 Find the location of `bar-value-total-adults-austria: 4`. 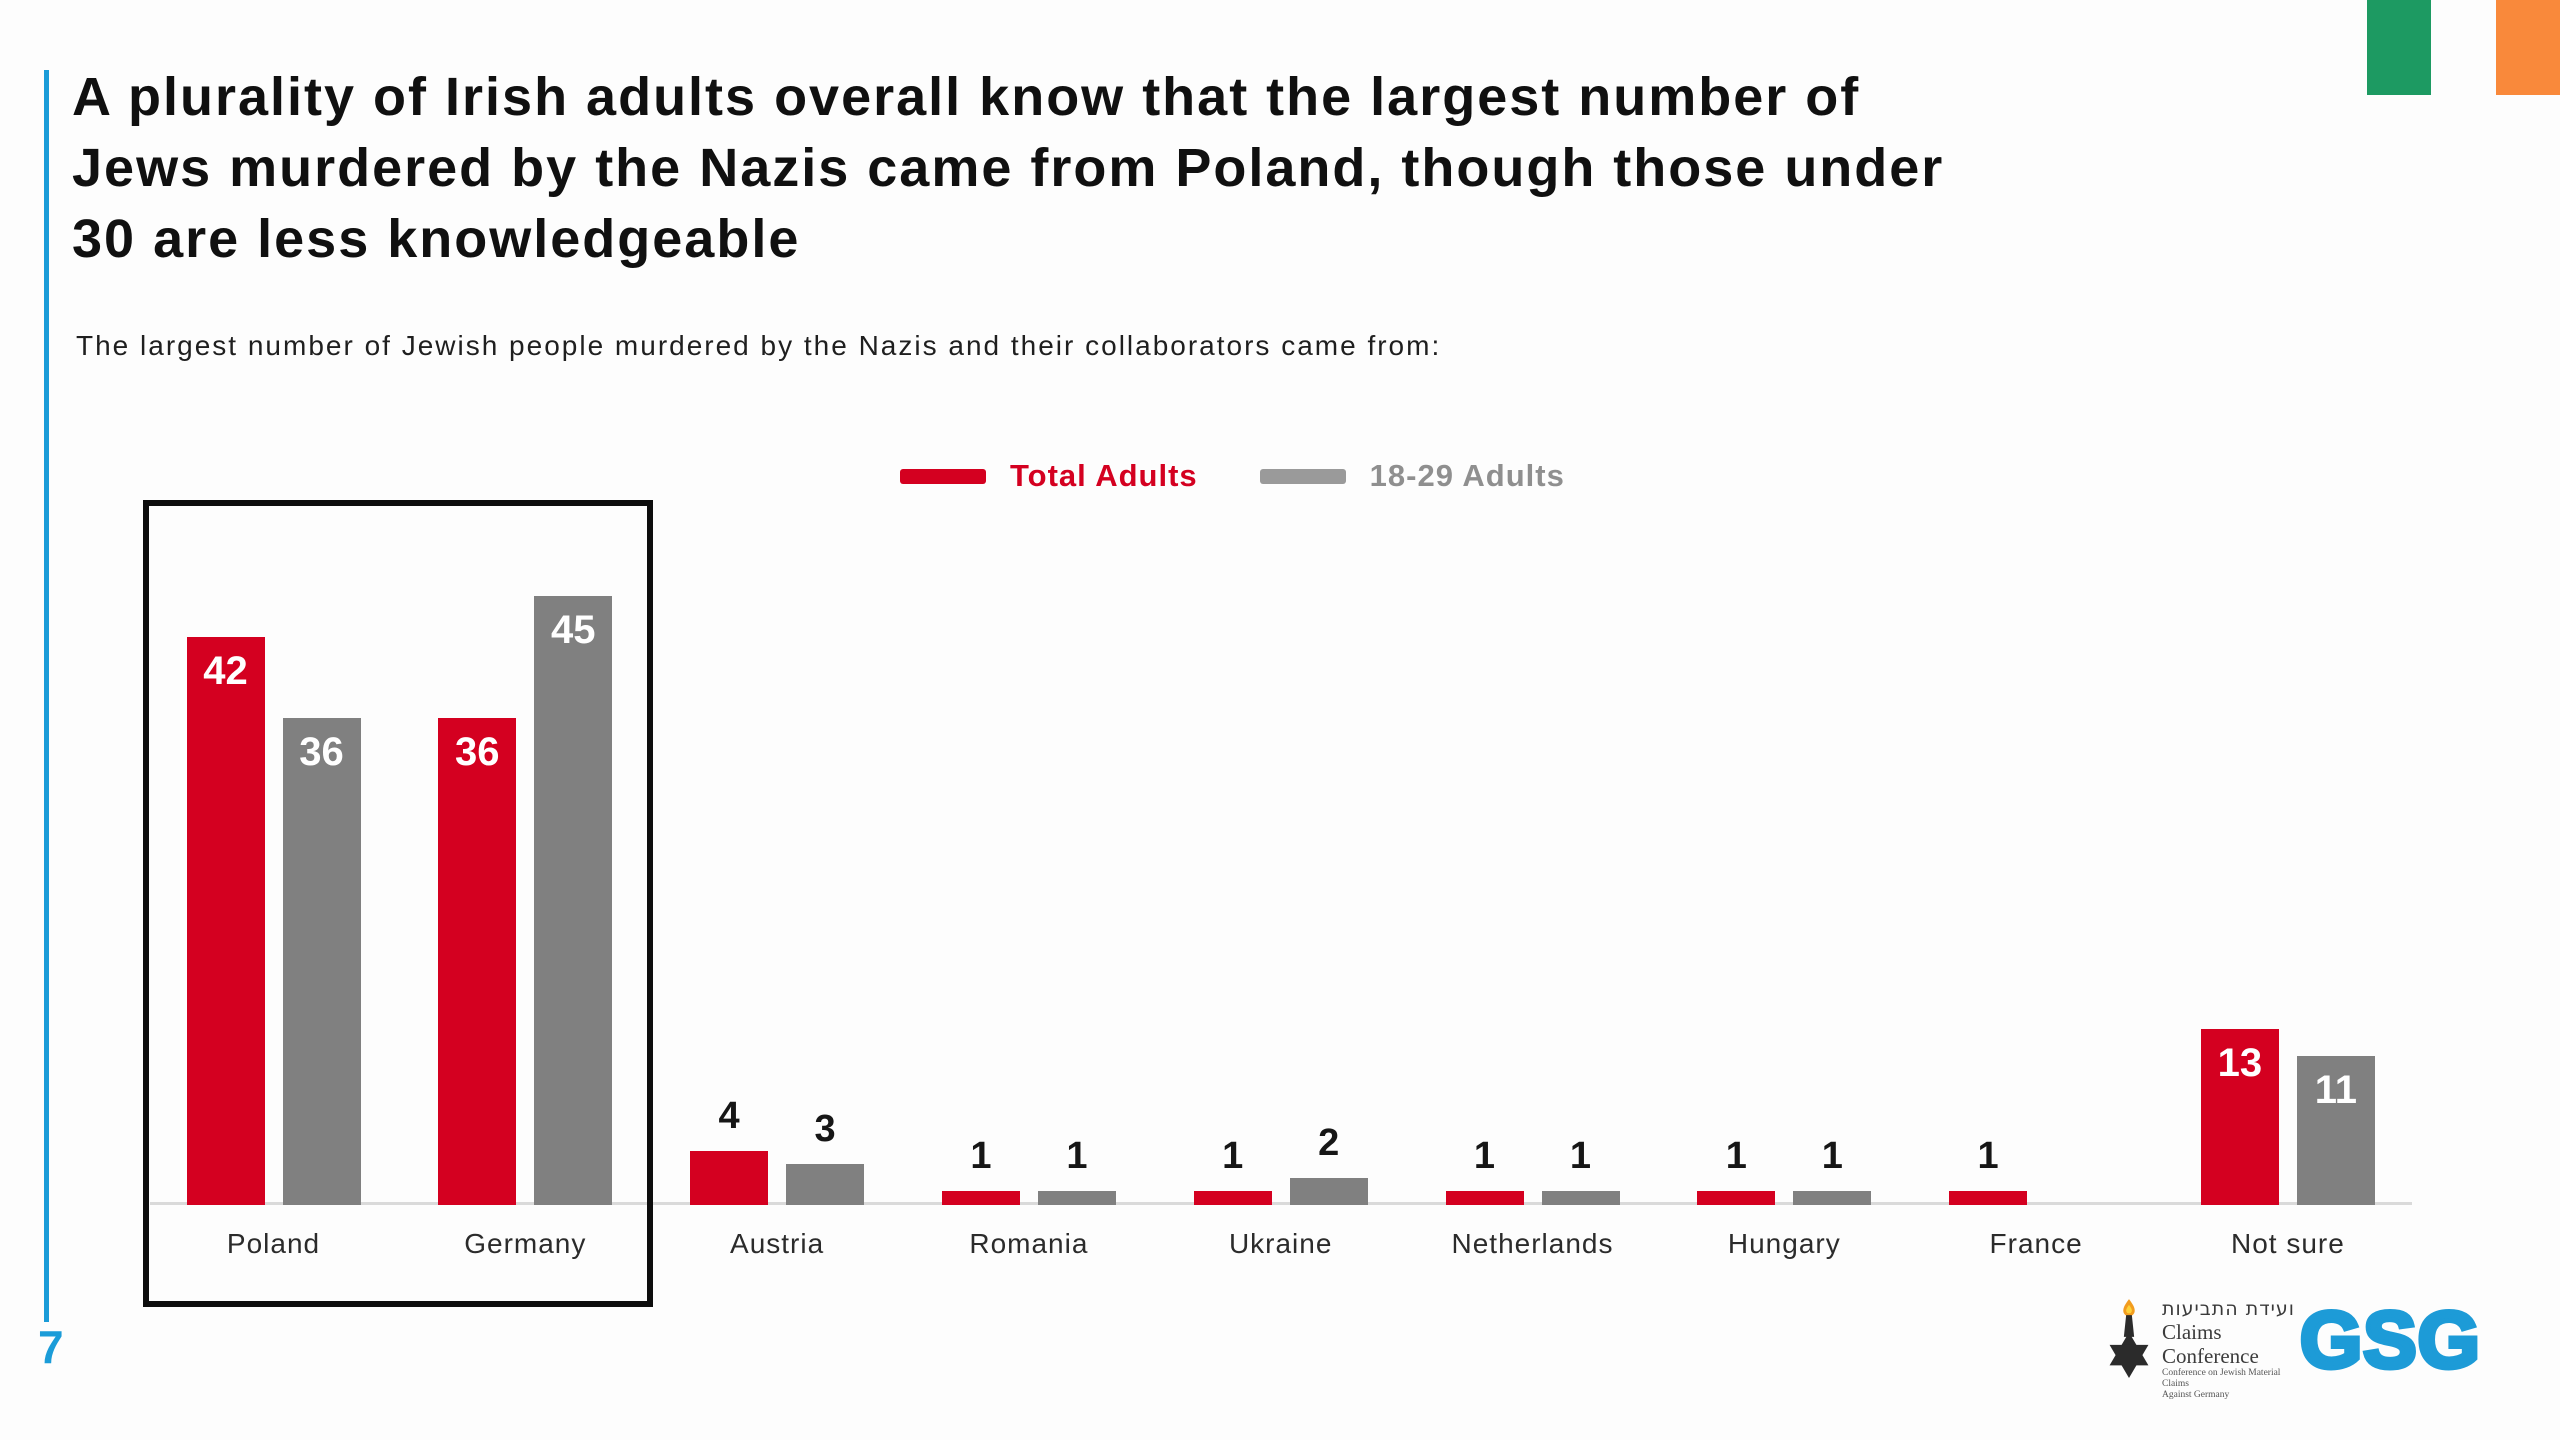

bar-value-total-adults-austria: 4 is located at coordinates (729, 1116).